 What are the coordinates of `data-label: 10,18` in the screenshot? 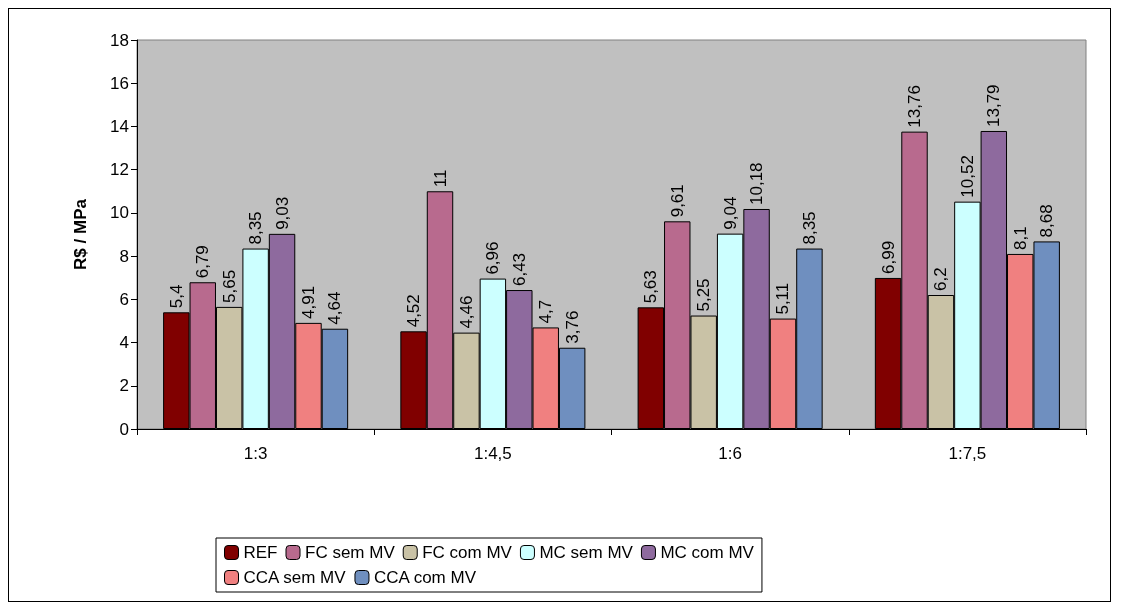 It's located at (757, 183).